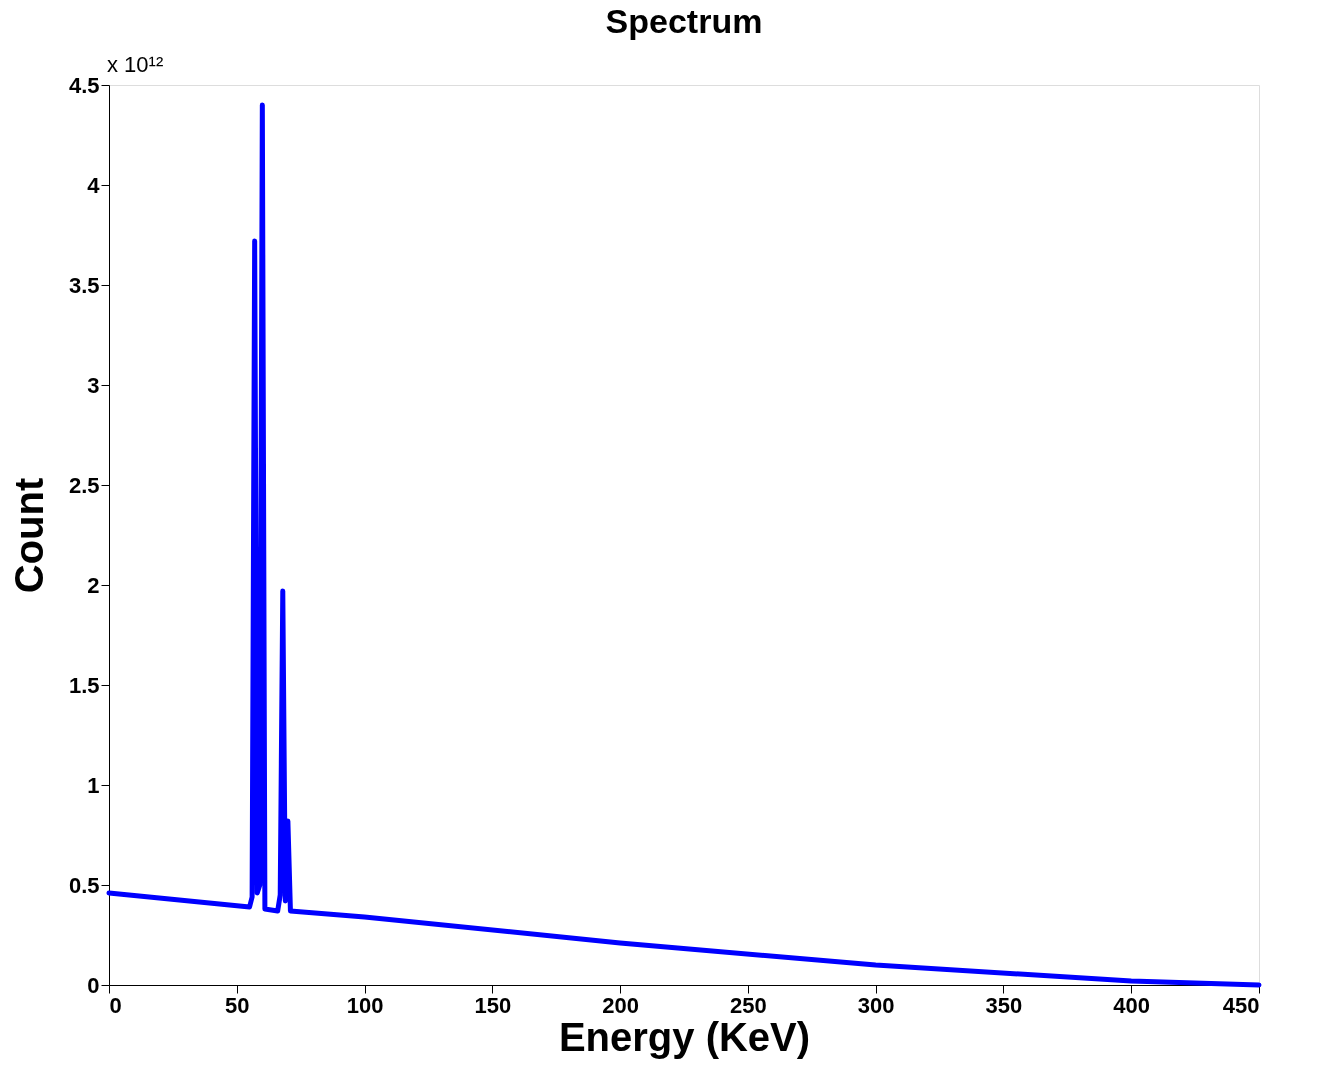 The width and height of the screenshot is (1331, 1092). I want to click on y-tick-label: 2, so click(93, 585).